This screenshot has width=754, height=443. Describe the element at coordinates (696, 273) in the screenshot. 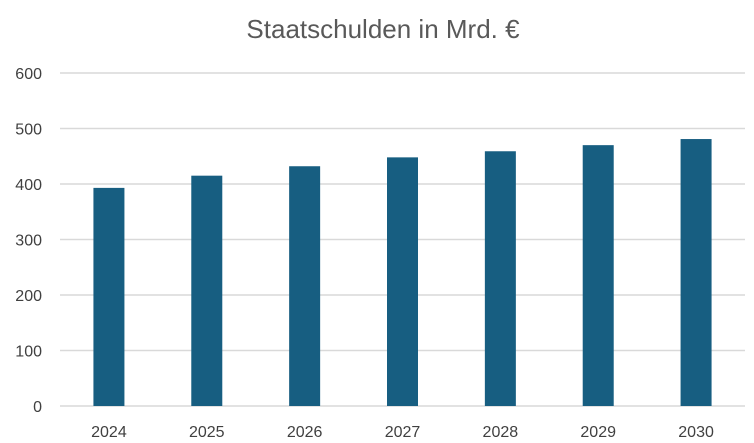

I see `bar-2030` at that location.